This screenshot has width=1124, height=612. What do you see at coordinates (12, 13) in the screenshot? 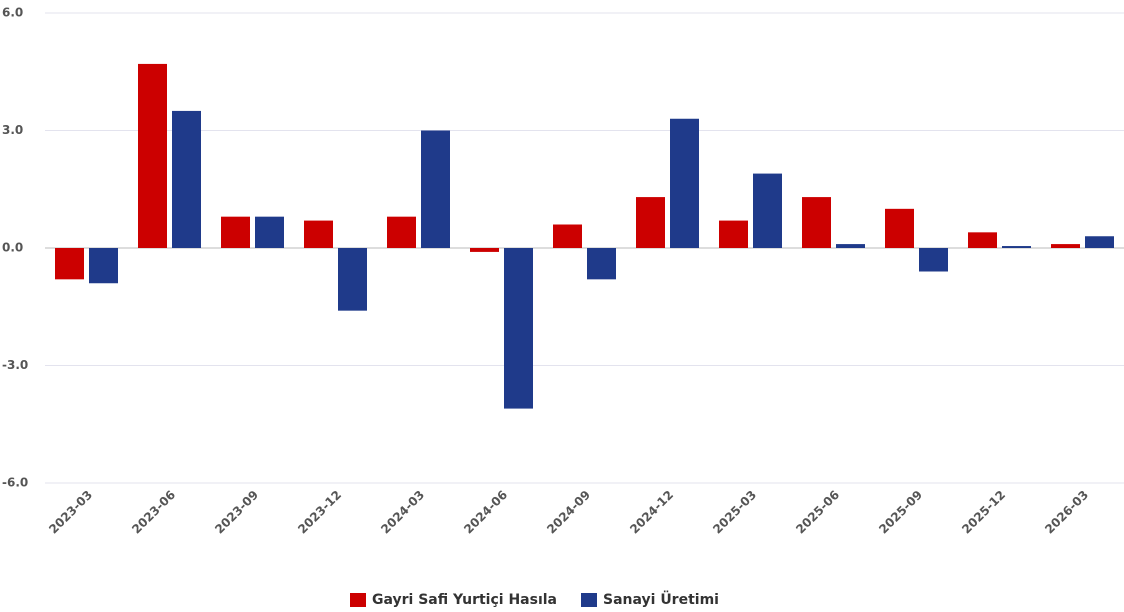
I see `y-tick-label: 6.0` at bounding box center [12, 13].